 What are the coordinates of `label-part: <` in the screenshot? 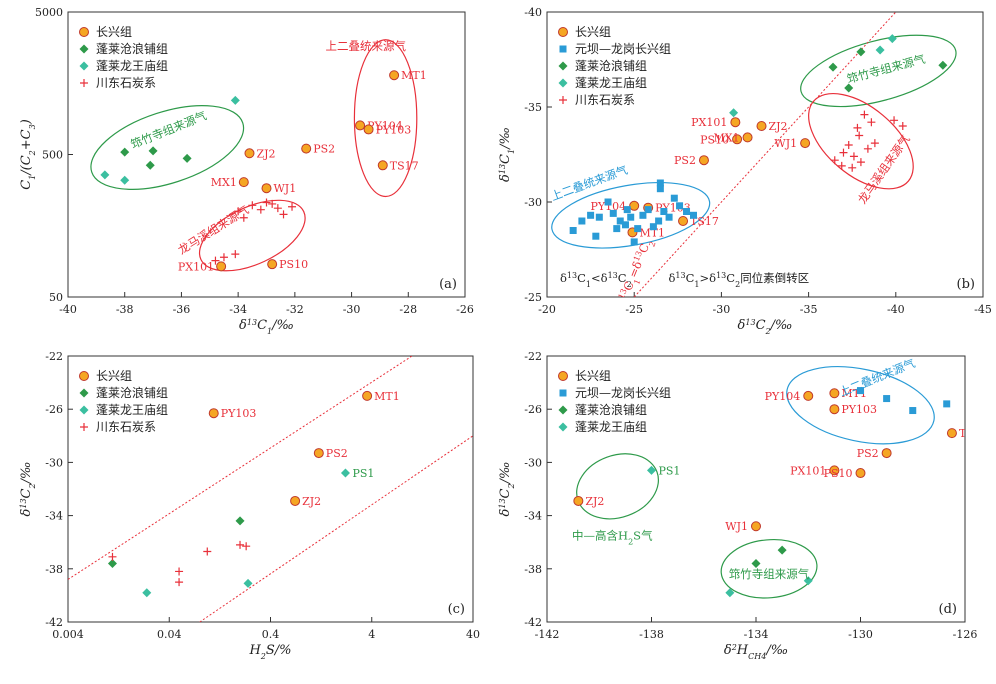 It's located at (596, 278).